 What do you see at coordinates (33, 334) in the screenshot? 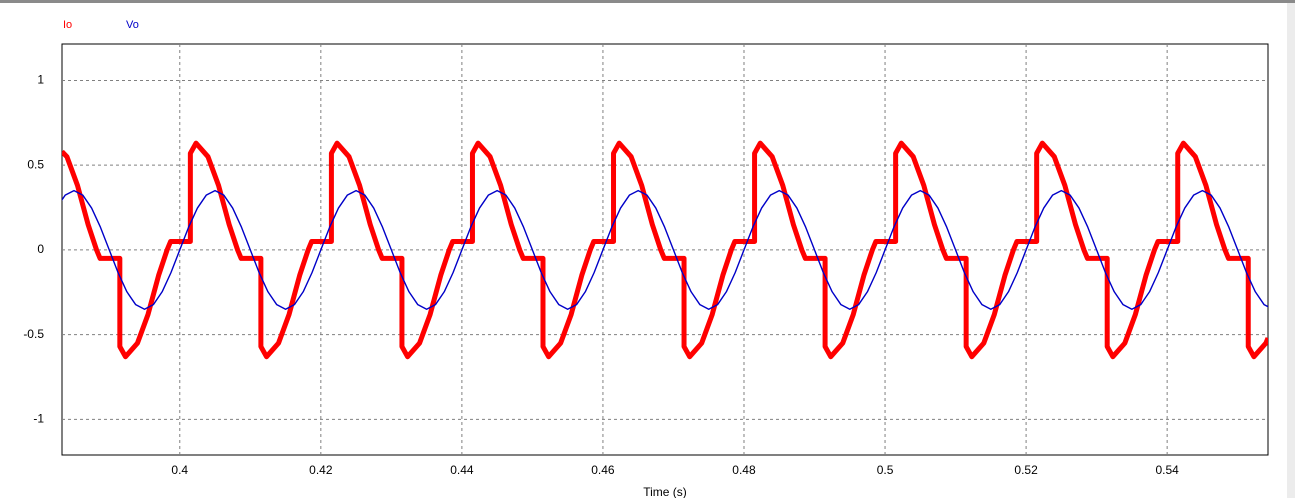
I see `y-tick-label: -0.5` at bounding box center [33, 334].